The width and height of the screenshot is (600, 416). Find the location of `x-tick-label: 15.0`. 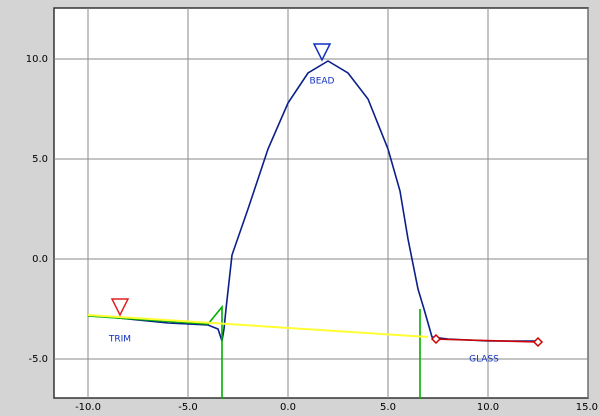

x-tick-label: 15.0 is located at coordinates (587, 407).